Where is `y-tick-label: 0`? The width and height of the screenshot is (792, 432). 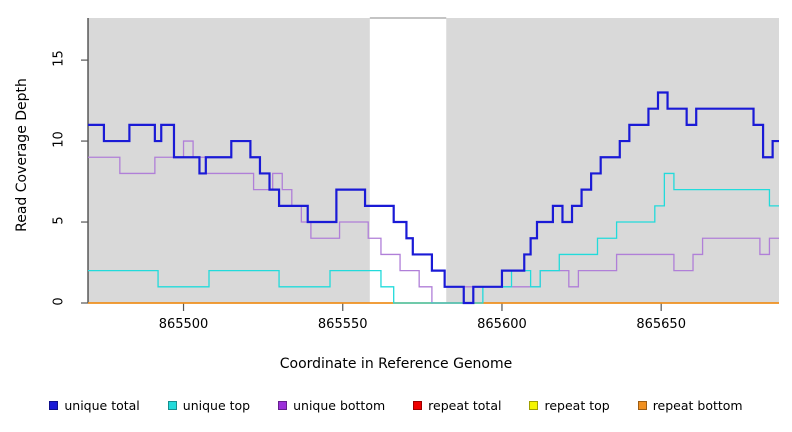 y-tick-label: 0 is located at coordinates (59, 301).